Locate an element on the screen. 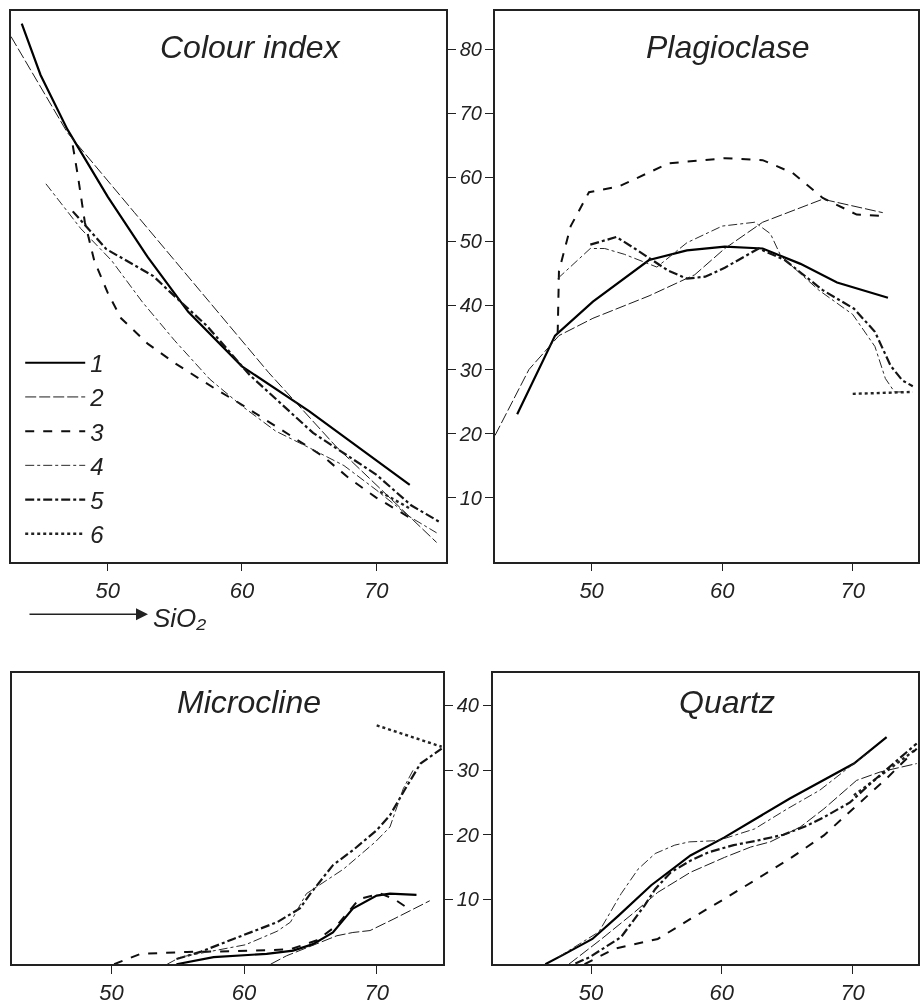 This screenshot has width=921, height=1005. y-tick-label: 80 is located at coordinates (470, 49).